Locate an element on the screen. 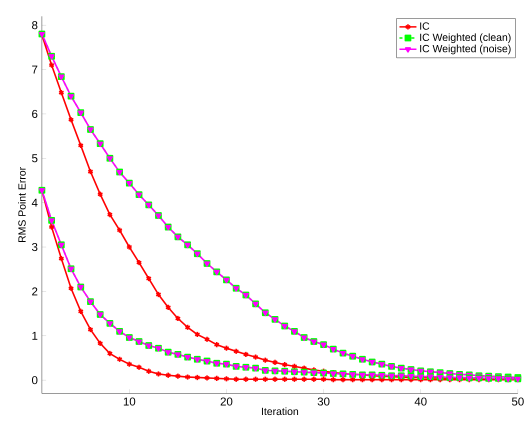 The width and height of the screenshot is (528, 422). x-tick-label: 40 is located at coordinates (420, 401).